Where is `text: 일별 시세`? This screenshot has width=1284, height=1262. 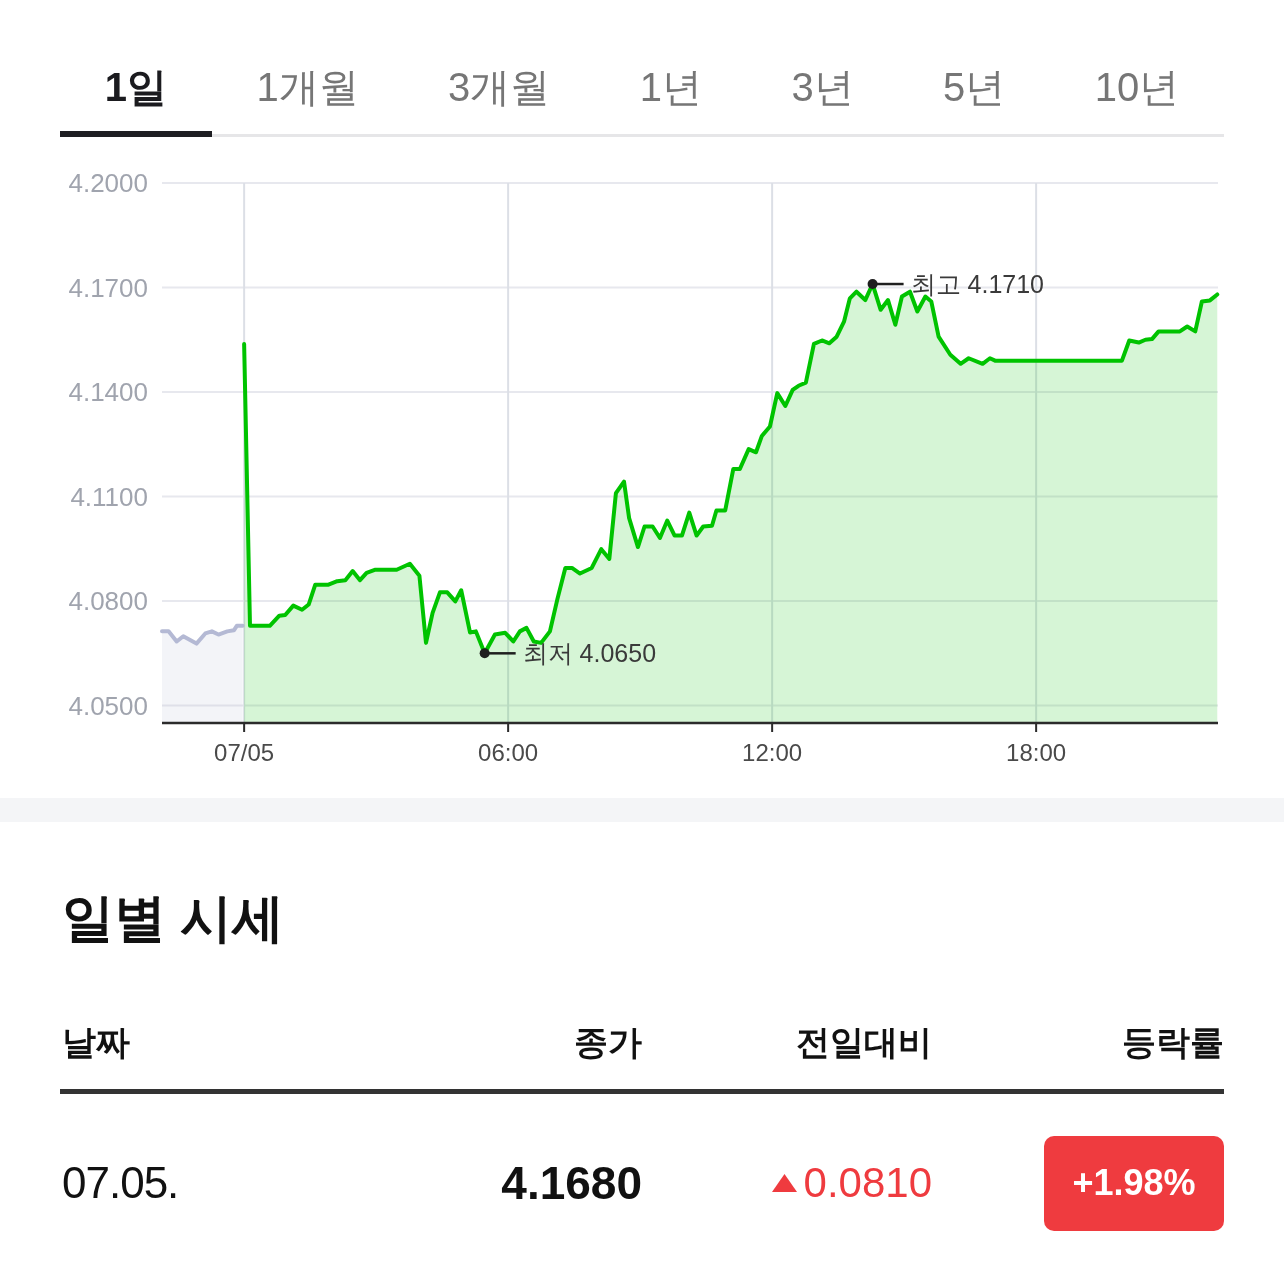
text: 일별 시세 is located at coordinates (173, 918).